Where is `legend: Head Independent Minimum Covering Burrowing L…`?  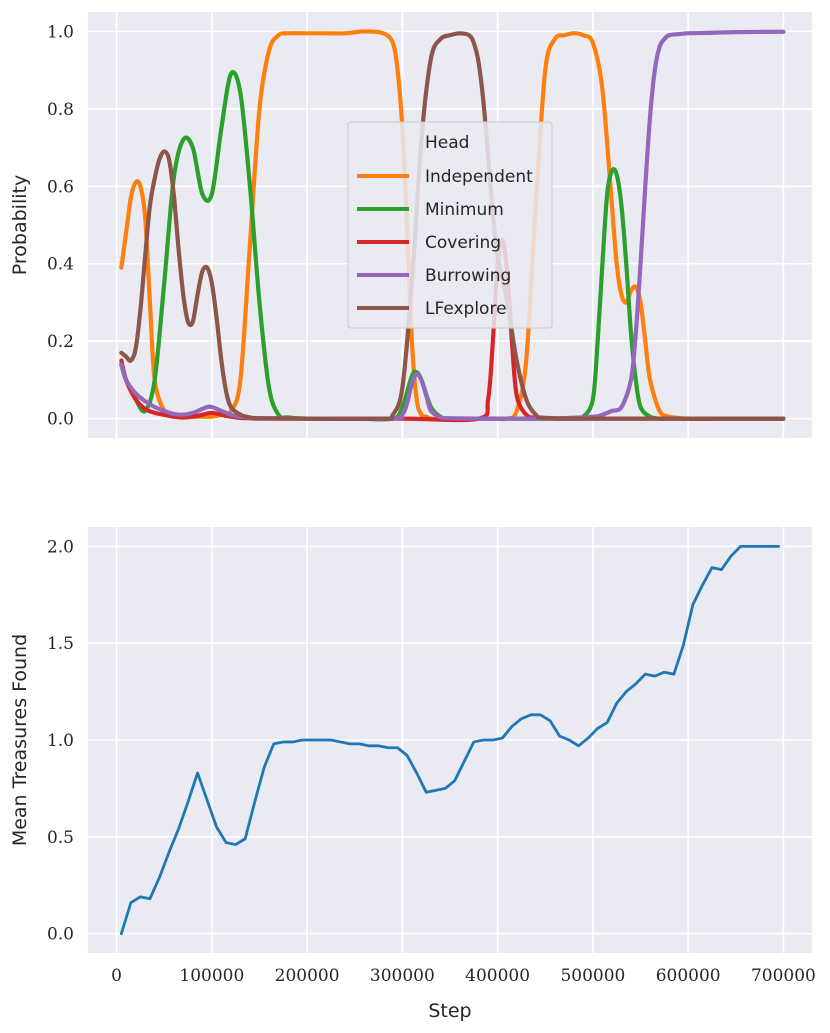
legend: Head Independent Minimum Covering Burrowing L… is located at coordinates (450, 225).